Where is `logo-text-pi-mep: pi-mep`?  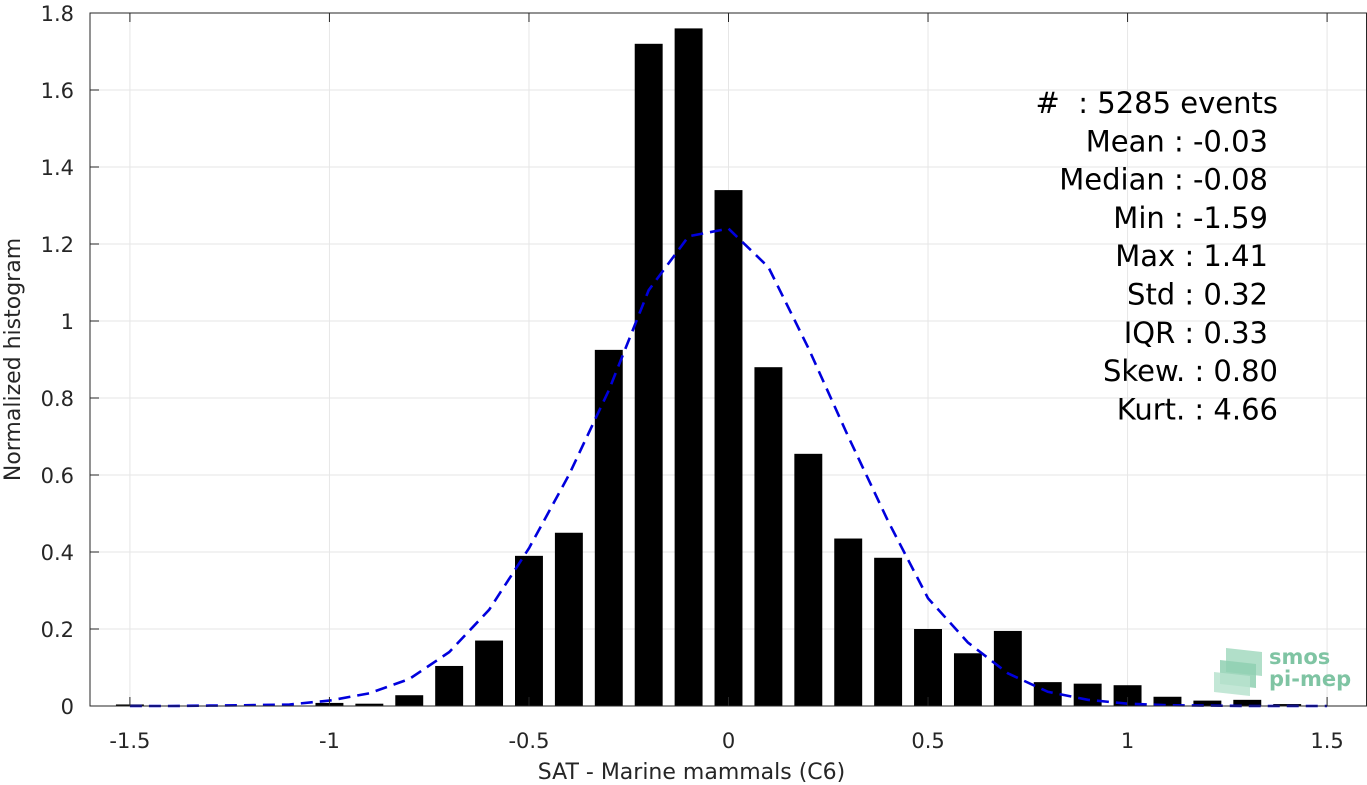 logo-text-pi-mep: pi-mep is located at coordinates (1310, 679).